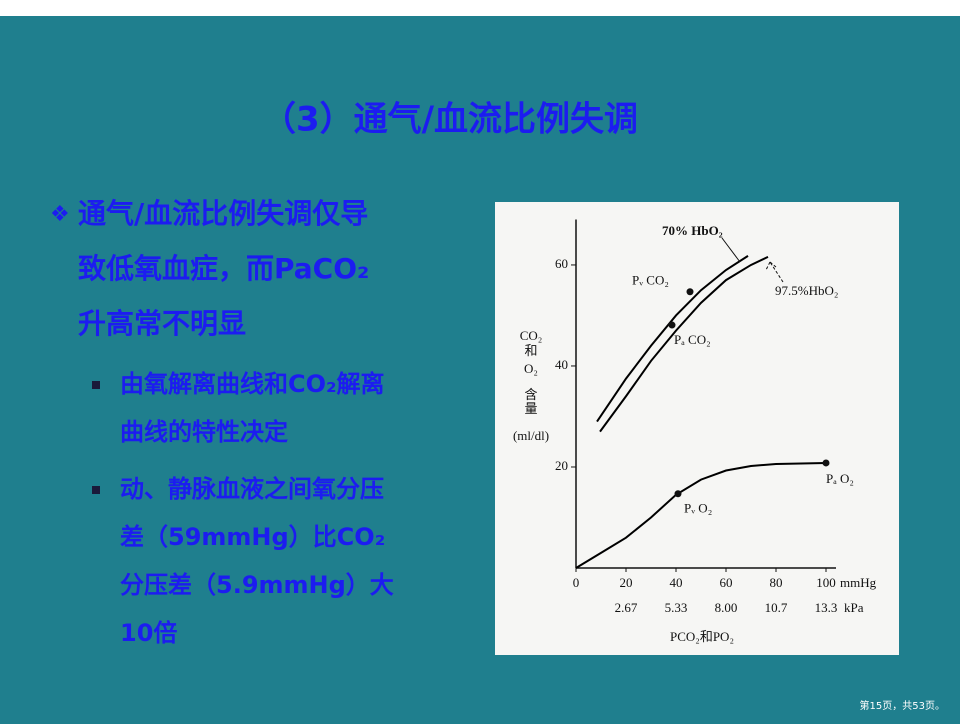 The height and width of the screenshot is (724, 960). I want to click on kpa-label: 13.3, so click(826, 607).